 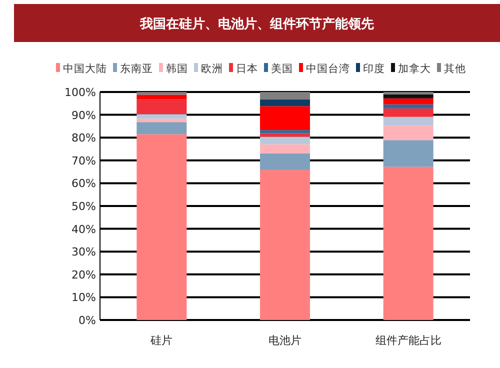 I want to click on x-tick-label: 电池片, so click(x=285, y=340).